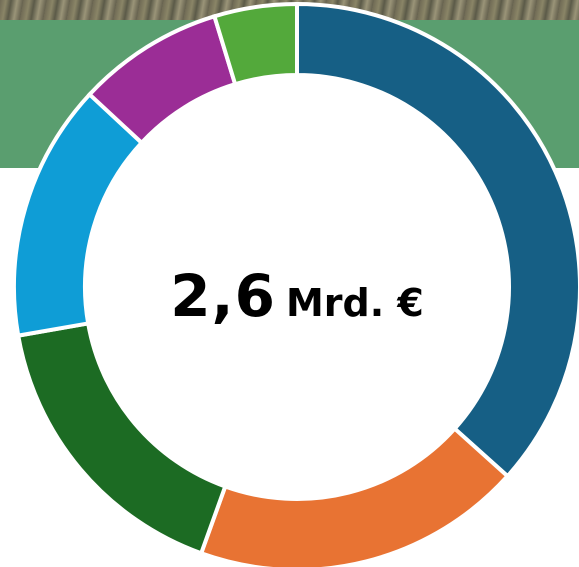 Image resolution: width=579 pixels, height=567 pixels. What do you see at coordinates (354, 303) in the screenshot?
I see `center-unit: Mrd. €` at bounding box center [354, 303].